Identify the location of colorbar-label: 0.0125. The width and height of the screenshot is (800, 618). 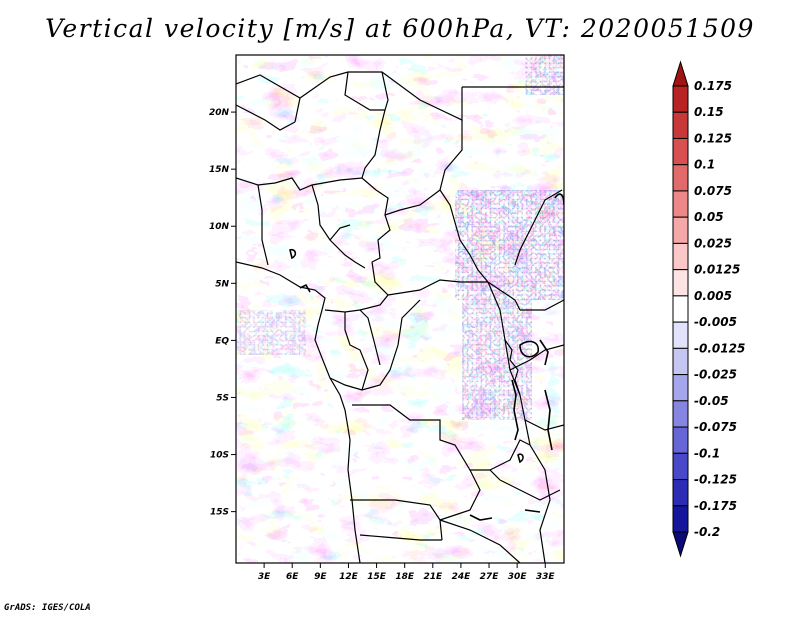
(717, 270).